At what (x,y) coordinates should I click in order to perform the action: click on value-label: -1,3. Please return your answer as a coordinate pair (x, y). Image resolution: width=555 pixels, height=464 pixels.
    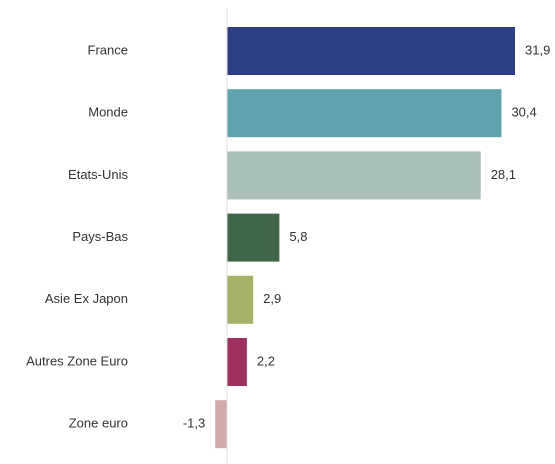
    Looking at the image, I should click on (194, 423).